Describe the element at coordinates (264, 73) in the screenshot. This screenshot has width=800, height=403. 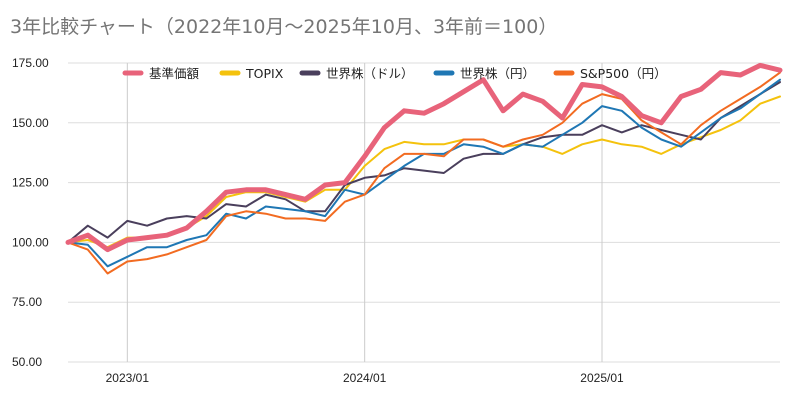
I see `legend-label: TOPIX` at that location.